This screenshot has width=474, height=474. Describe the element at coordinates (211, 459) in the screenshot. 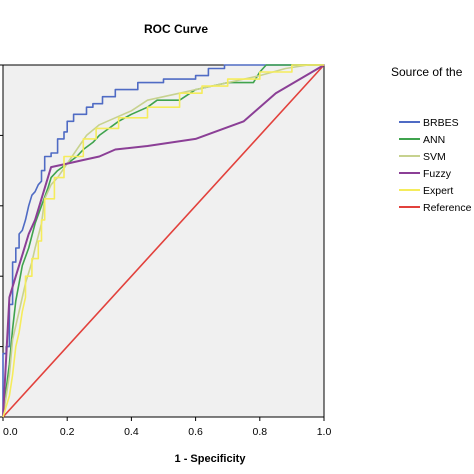

I see `x-axis-label: 1 - Specificity` at that location.